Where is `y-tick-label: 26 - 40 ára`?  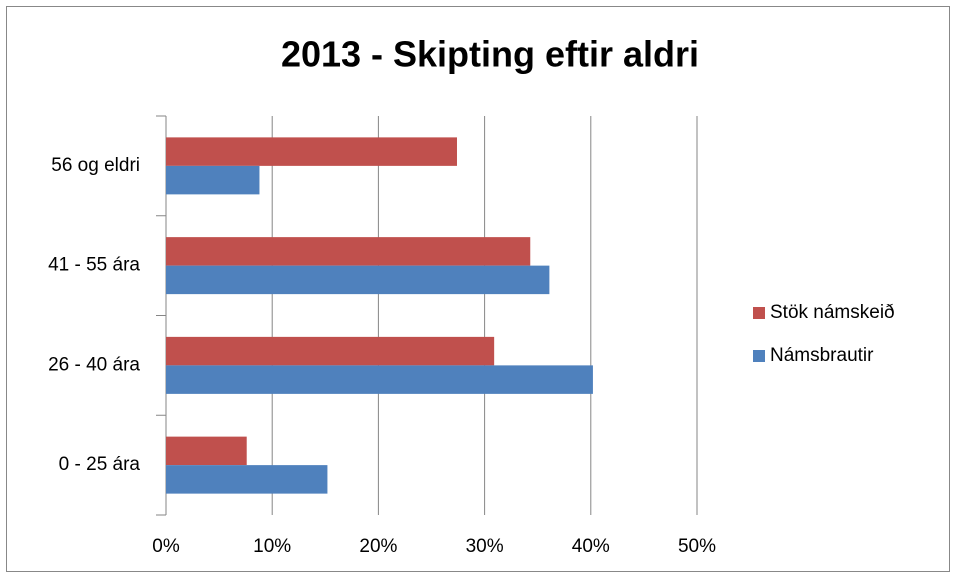
y-tick-label: 26 - 40 ára is located at coordinates (94, 364).